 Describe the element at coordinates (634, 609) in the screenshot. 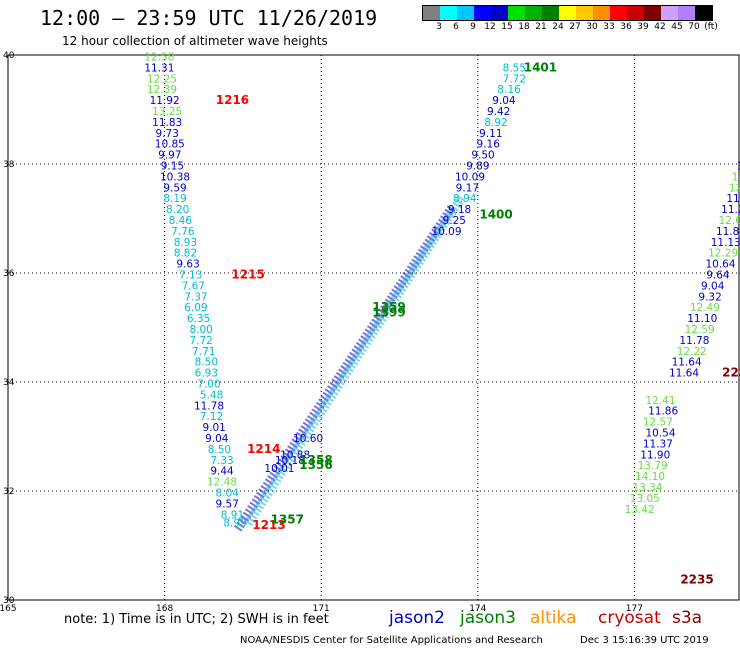

I see `x-tick-label: 177` at that location.